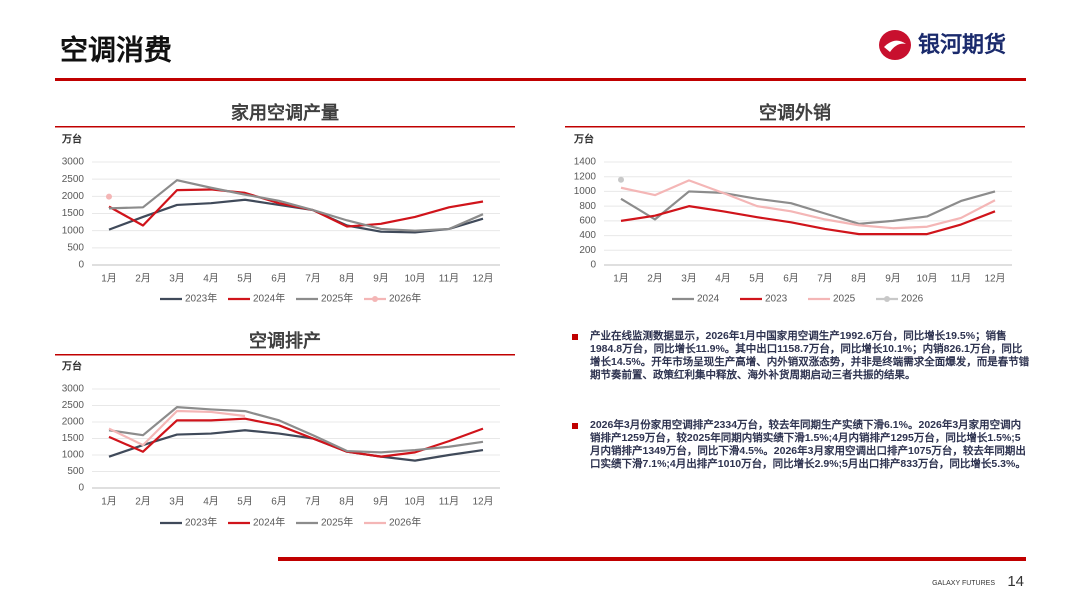 This screenshot has height=608, width=1080. What do you see at coordinates (795, 112) in the screenshot?
I see `chart-title: 空调外销` at bounding box center [795, 112].